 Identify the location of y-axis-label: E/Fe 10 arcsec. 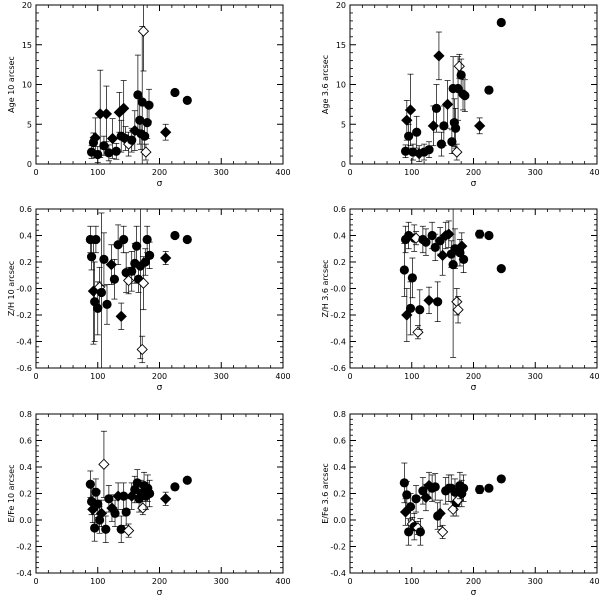
(11, 493).